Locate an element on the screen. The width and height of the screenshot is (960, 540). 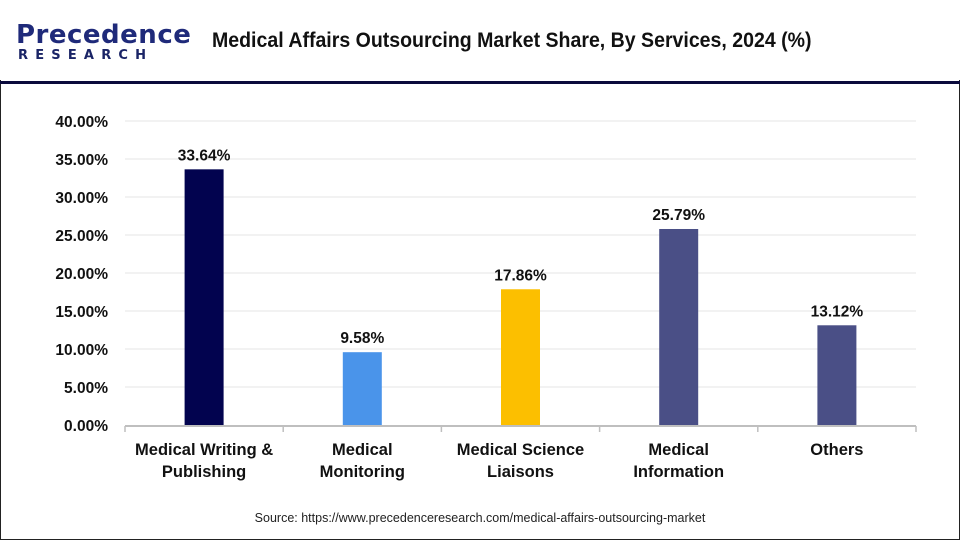
x-tick-label: Information is located at coordinates (678, 472).